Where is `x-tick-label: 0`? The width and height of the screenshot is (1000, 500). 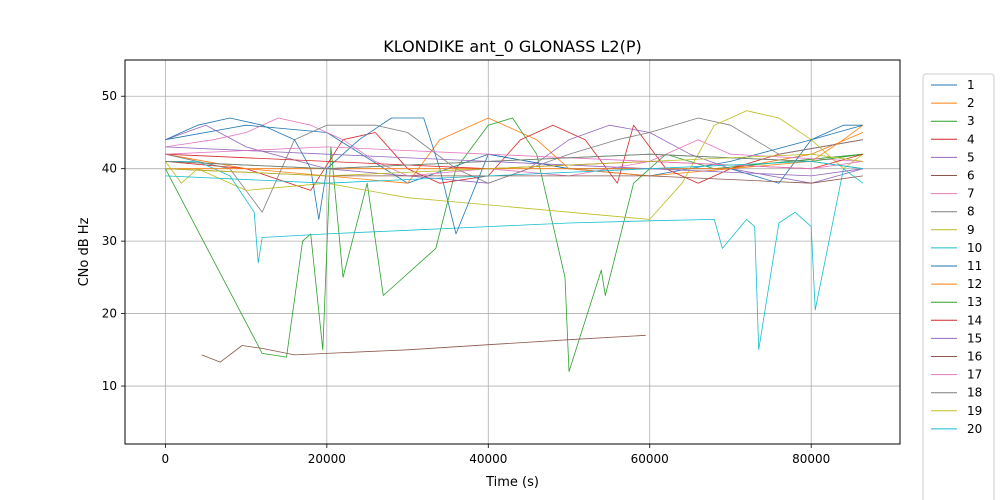 x-tick-label: 0 is located at coordinates (166, 459).